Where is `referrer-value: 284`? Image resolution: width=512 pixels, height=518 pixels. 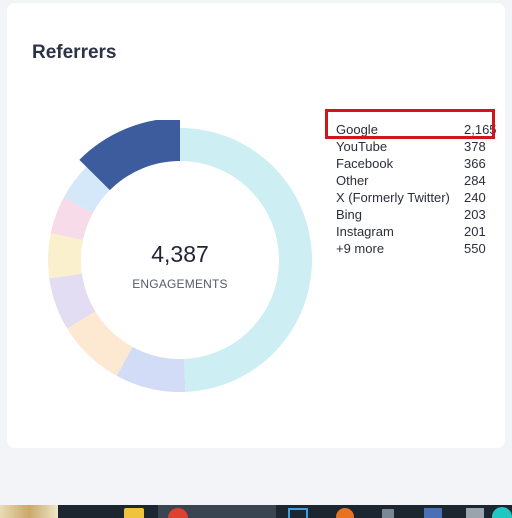
referrer-value: 284 is located at coordinates (475, 180).